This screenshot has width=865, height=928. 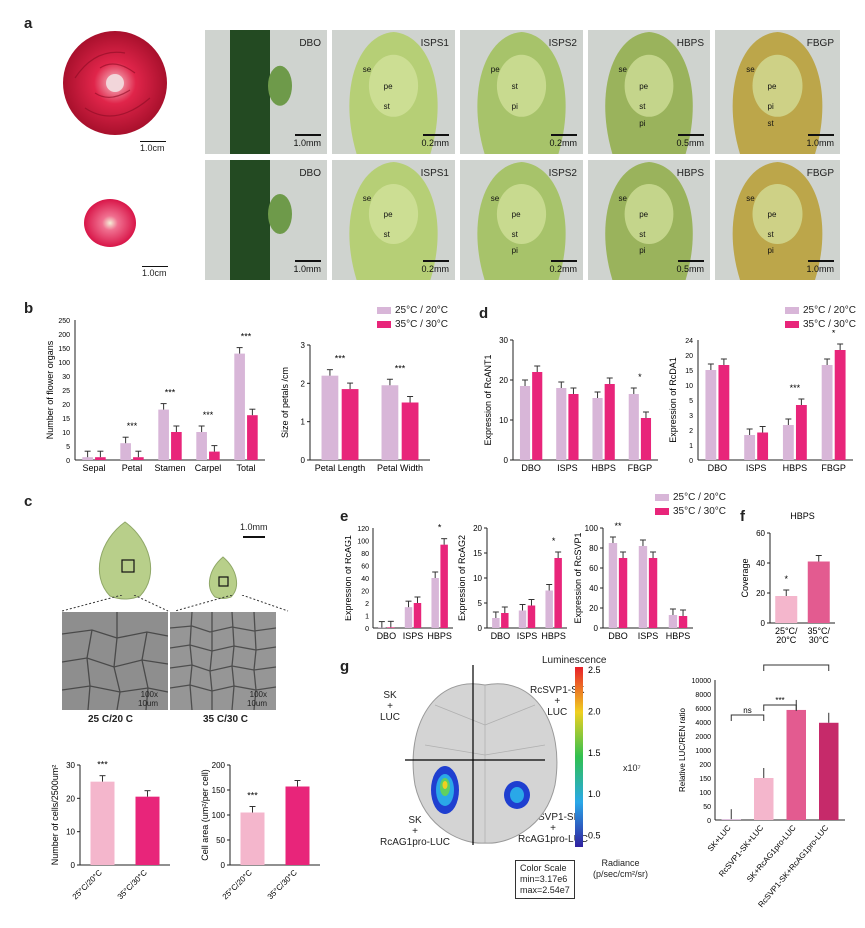 I want to click on micrograph-shape, so click(x=649, y=93).